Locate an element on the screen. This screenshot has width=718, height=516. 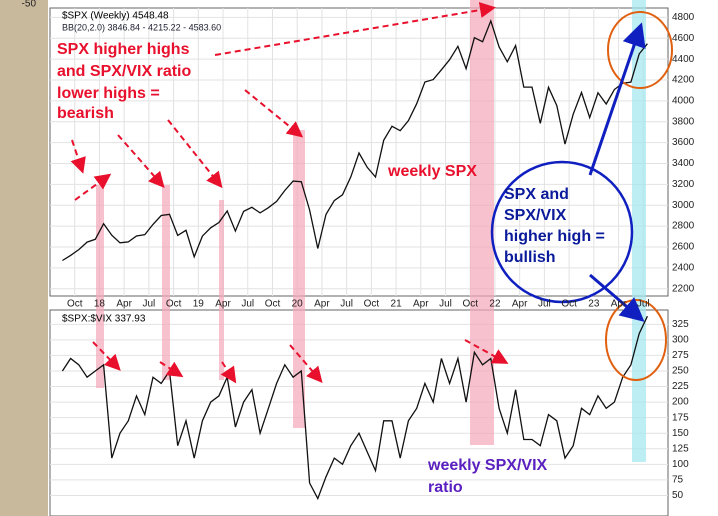
y-tick-label: 175 is located at coordinates (680, 417).